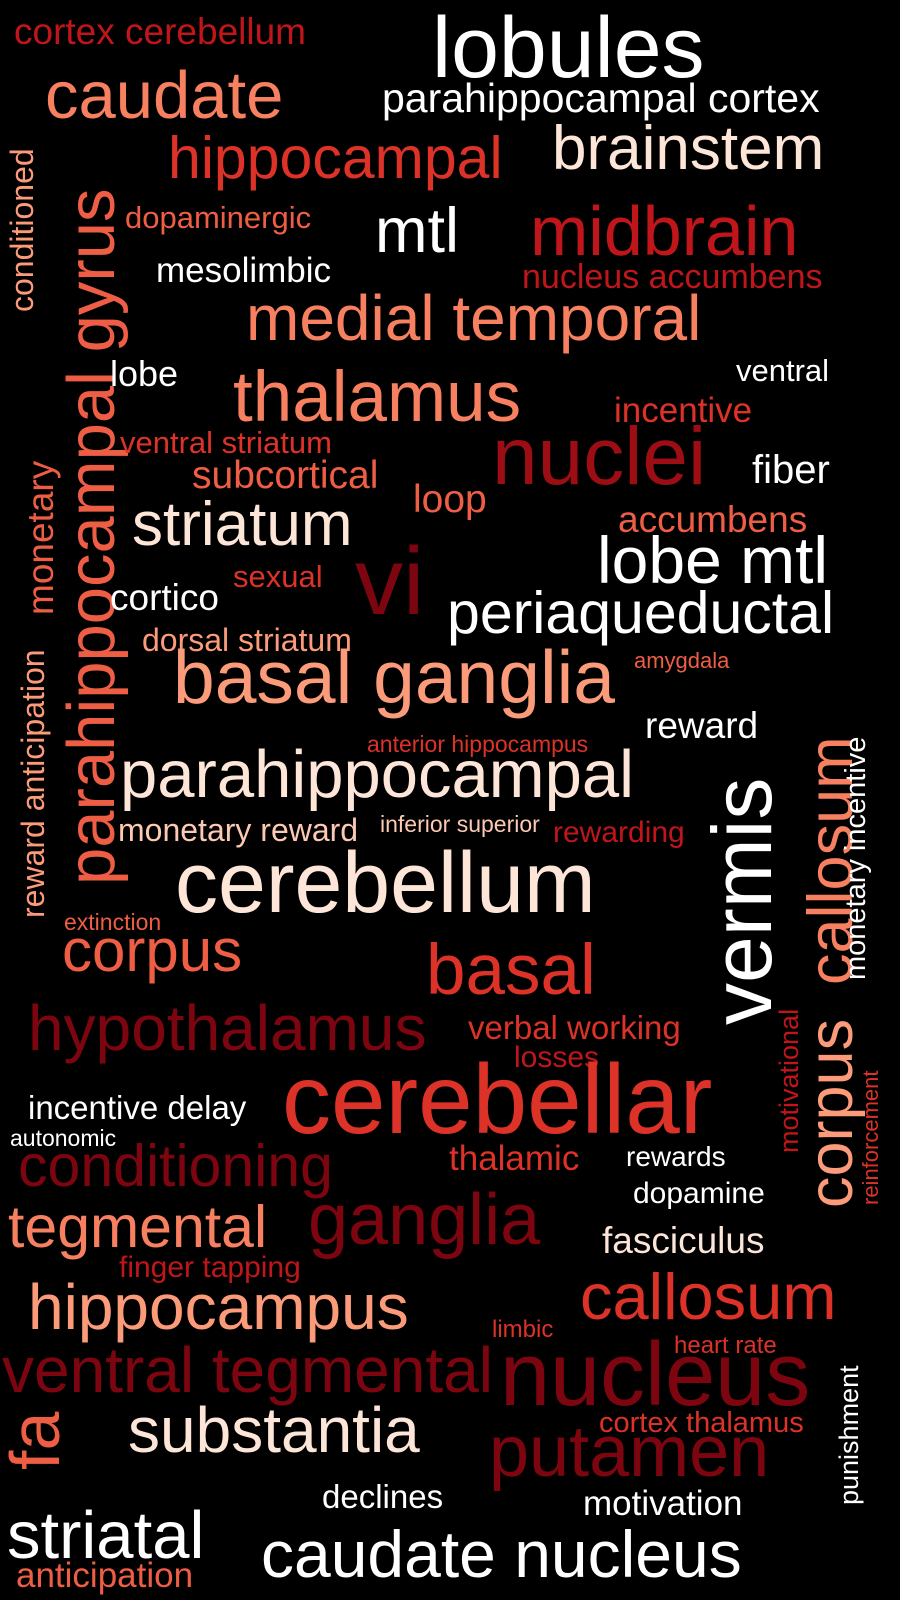 Image resolution: width=900 pixels, height=1600 pixels. What do you see at coordinates (460, 824) in the screenshot?
I see `word: inferior superior` at bounding box center [460, 824].